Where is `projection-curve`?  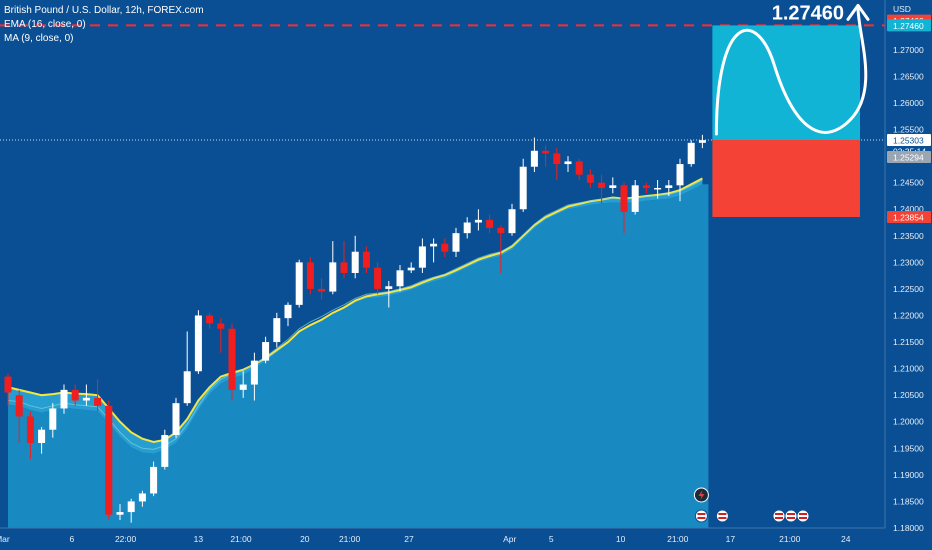 projection-curve is located at coordinates (791, 70).